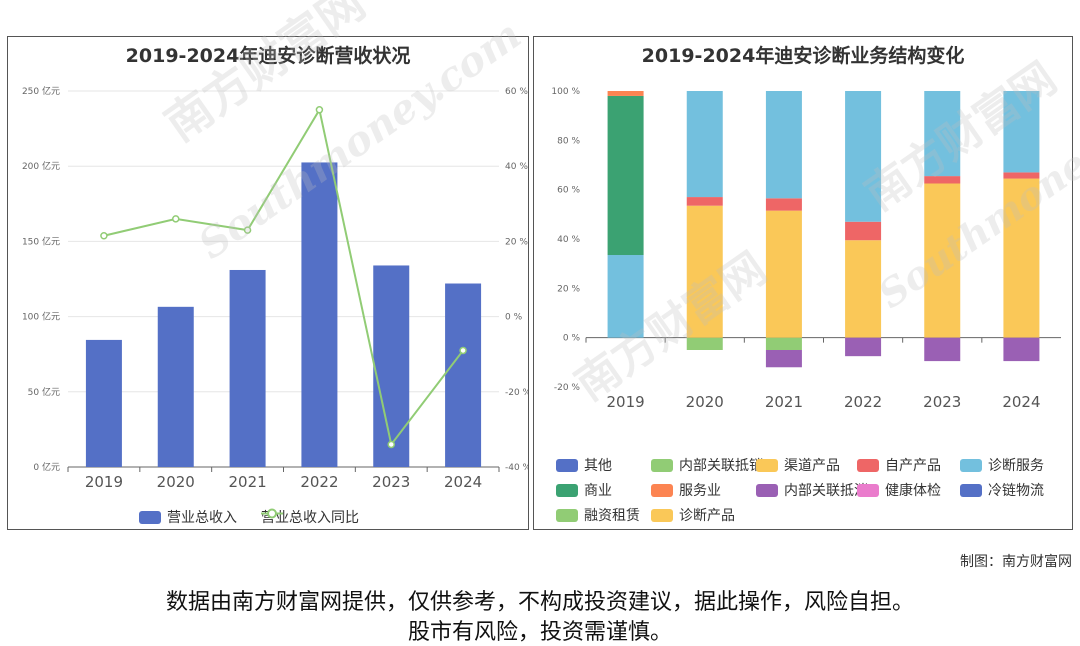 The width and height of the screenshot is (1080, 646). Describe the element at coordinates (572, 339) in the screenshot. I see `y-tick-label: 0 %` at that location.